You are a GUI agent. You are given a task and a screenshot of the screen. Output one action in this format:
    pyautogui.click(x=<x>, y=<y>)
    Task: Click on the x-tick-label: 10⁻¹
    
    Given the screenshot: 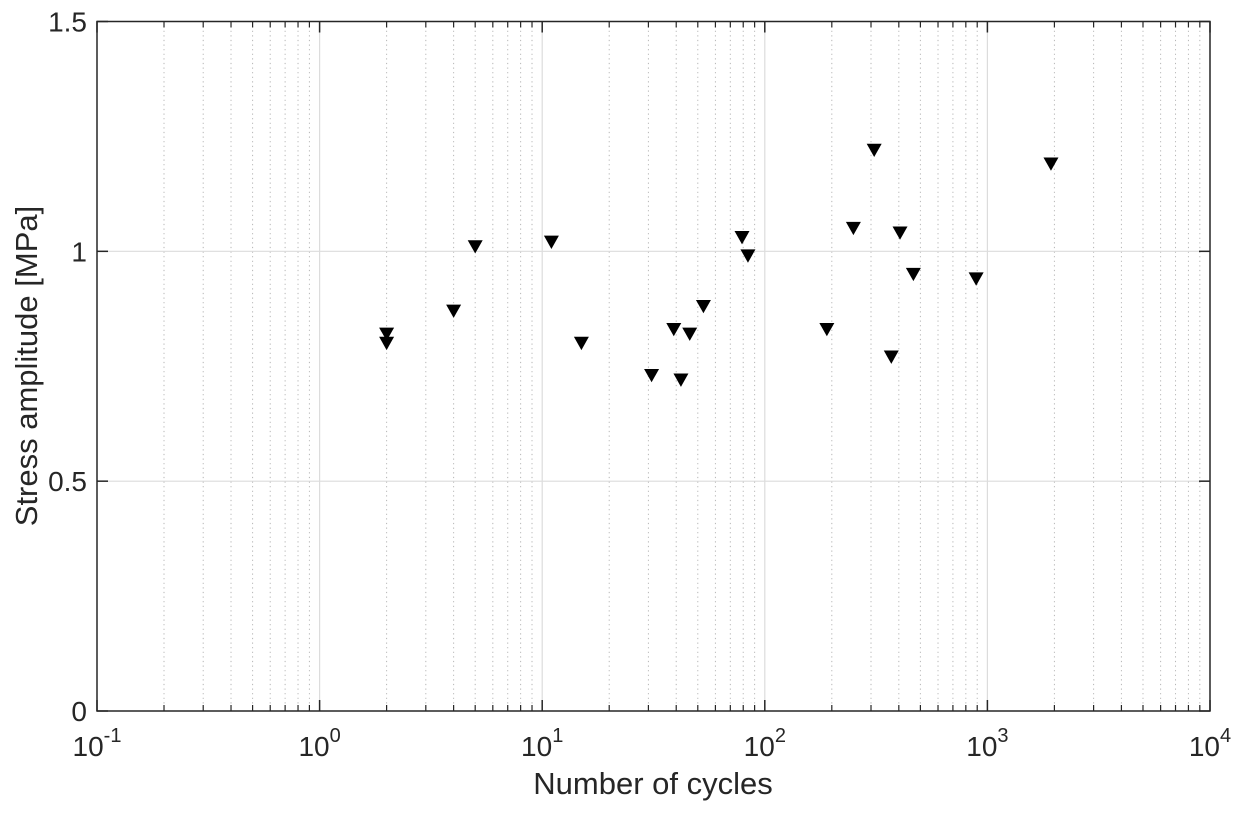 What is the action you would take?
    pyautogui.click(x=97, y=743)
    